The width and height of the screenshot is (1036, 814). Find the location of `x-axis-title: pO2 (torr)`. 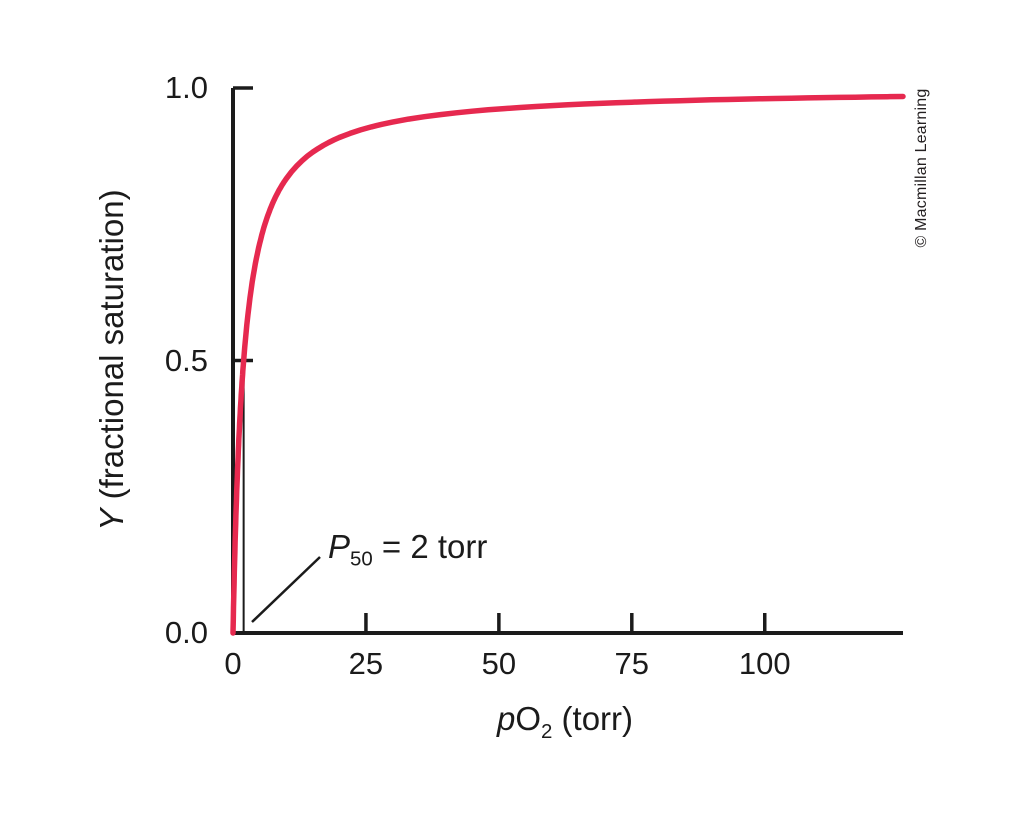

x-axis-title: pO2 (torr) is located at coordinates (565, 722).